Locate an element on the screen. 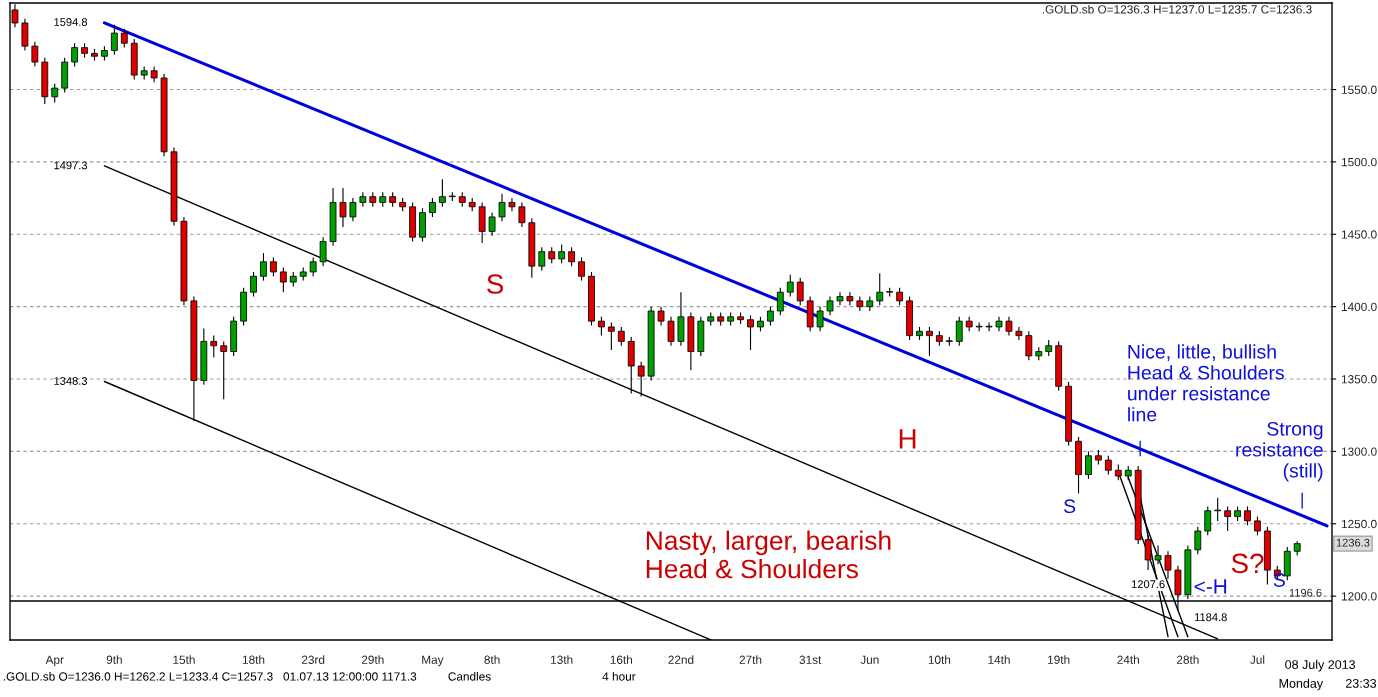  x-tick-label: Jul is located at coordinates (1257, 659).